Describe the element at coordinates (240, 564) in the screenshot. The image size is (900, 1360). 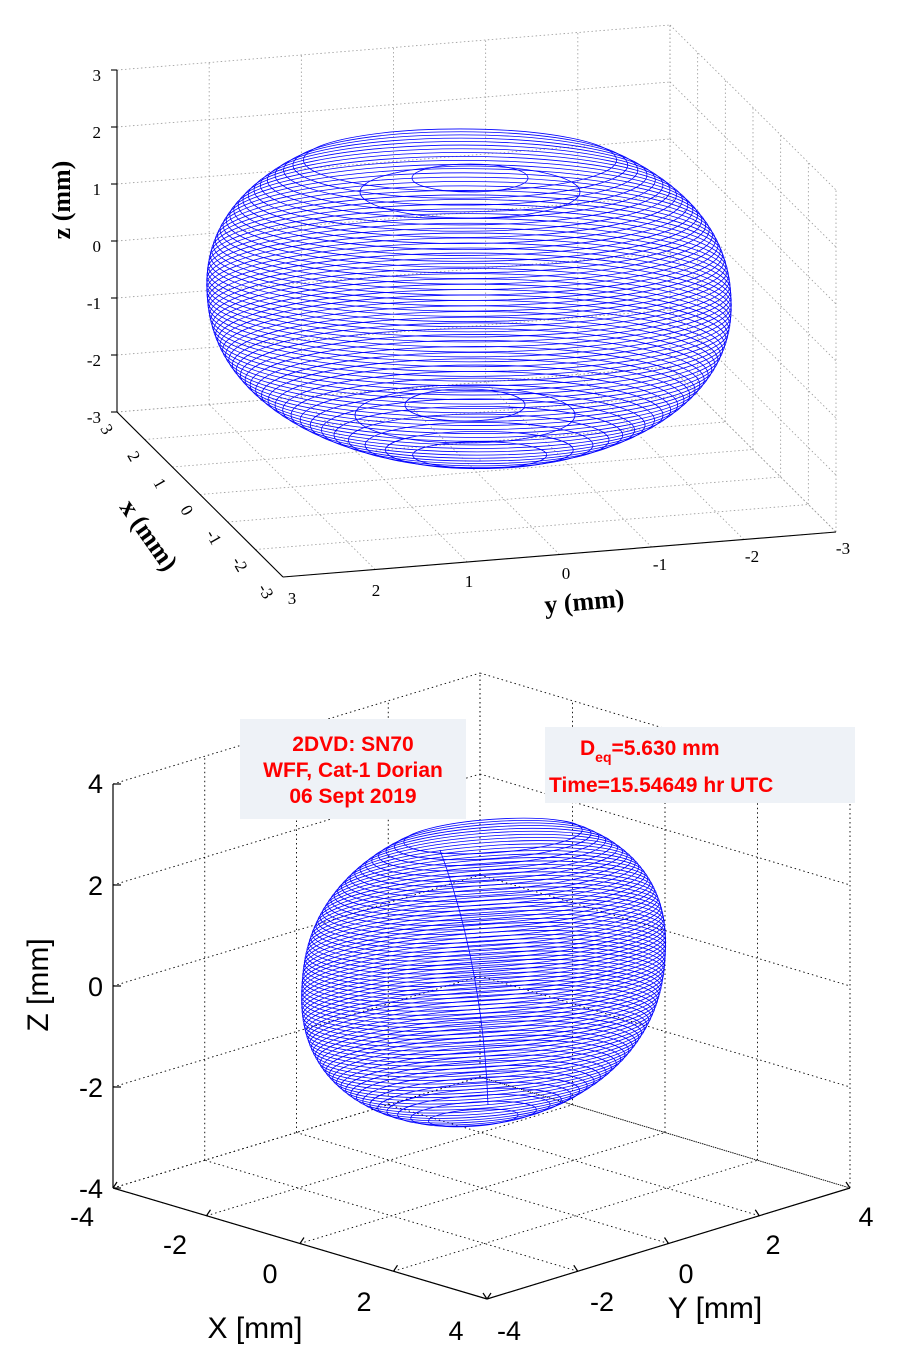
I see `x-tick: -2` at that location.